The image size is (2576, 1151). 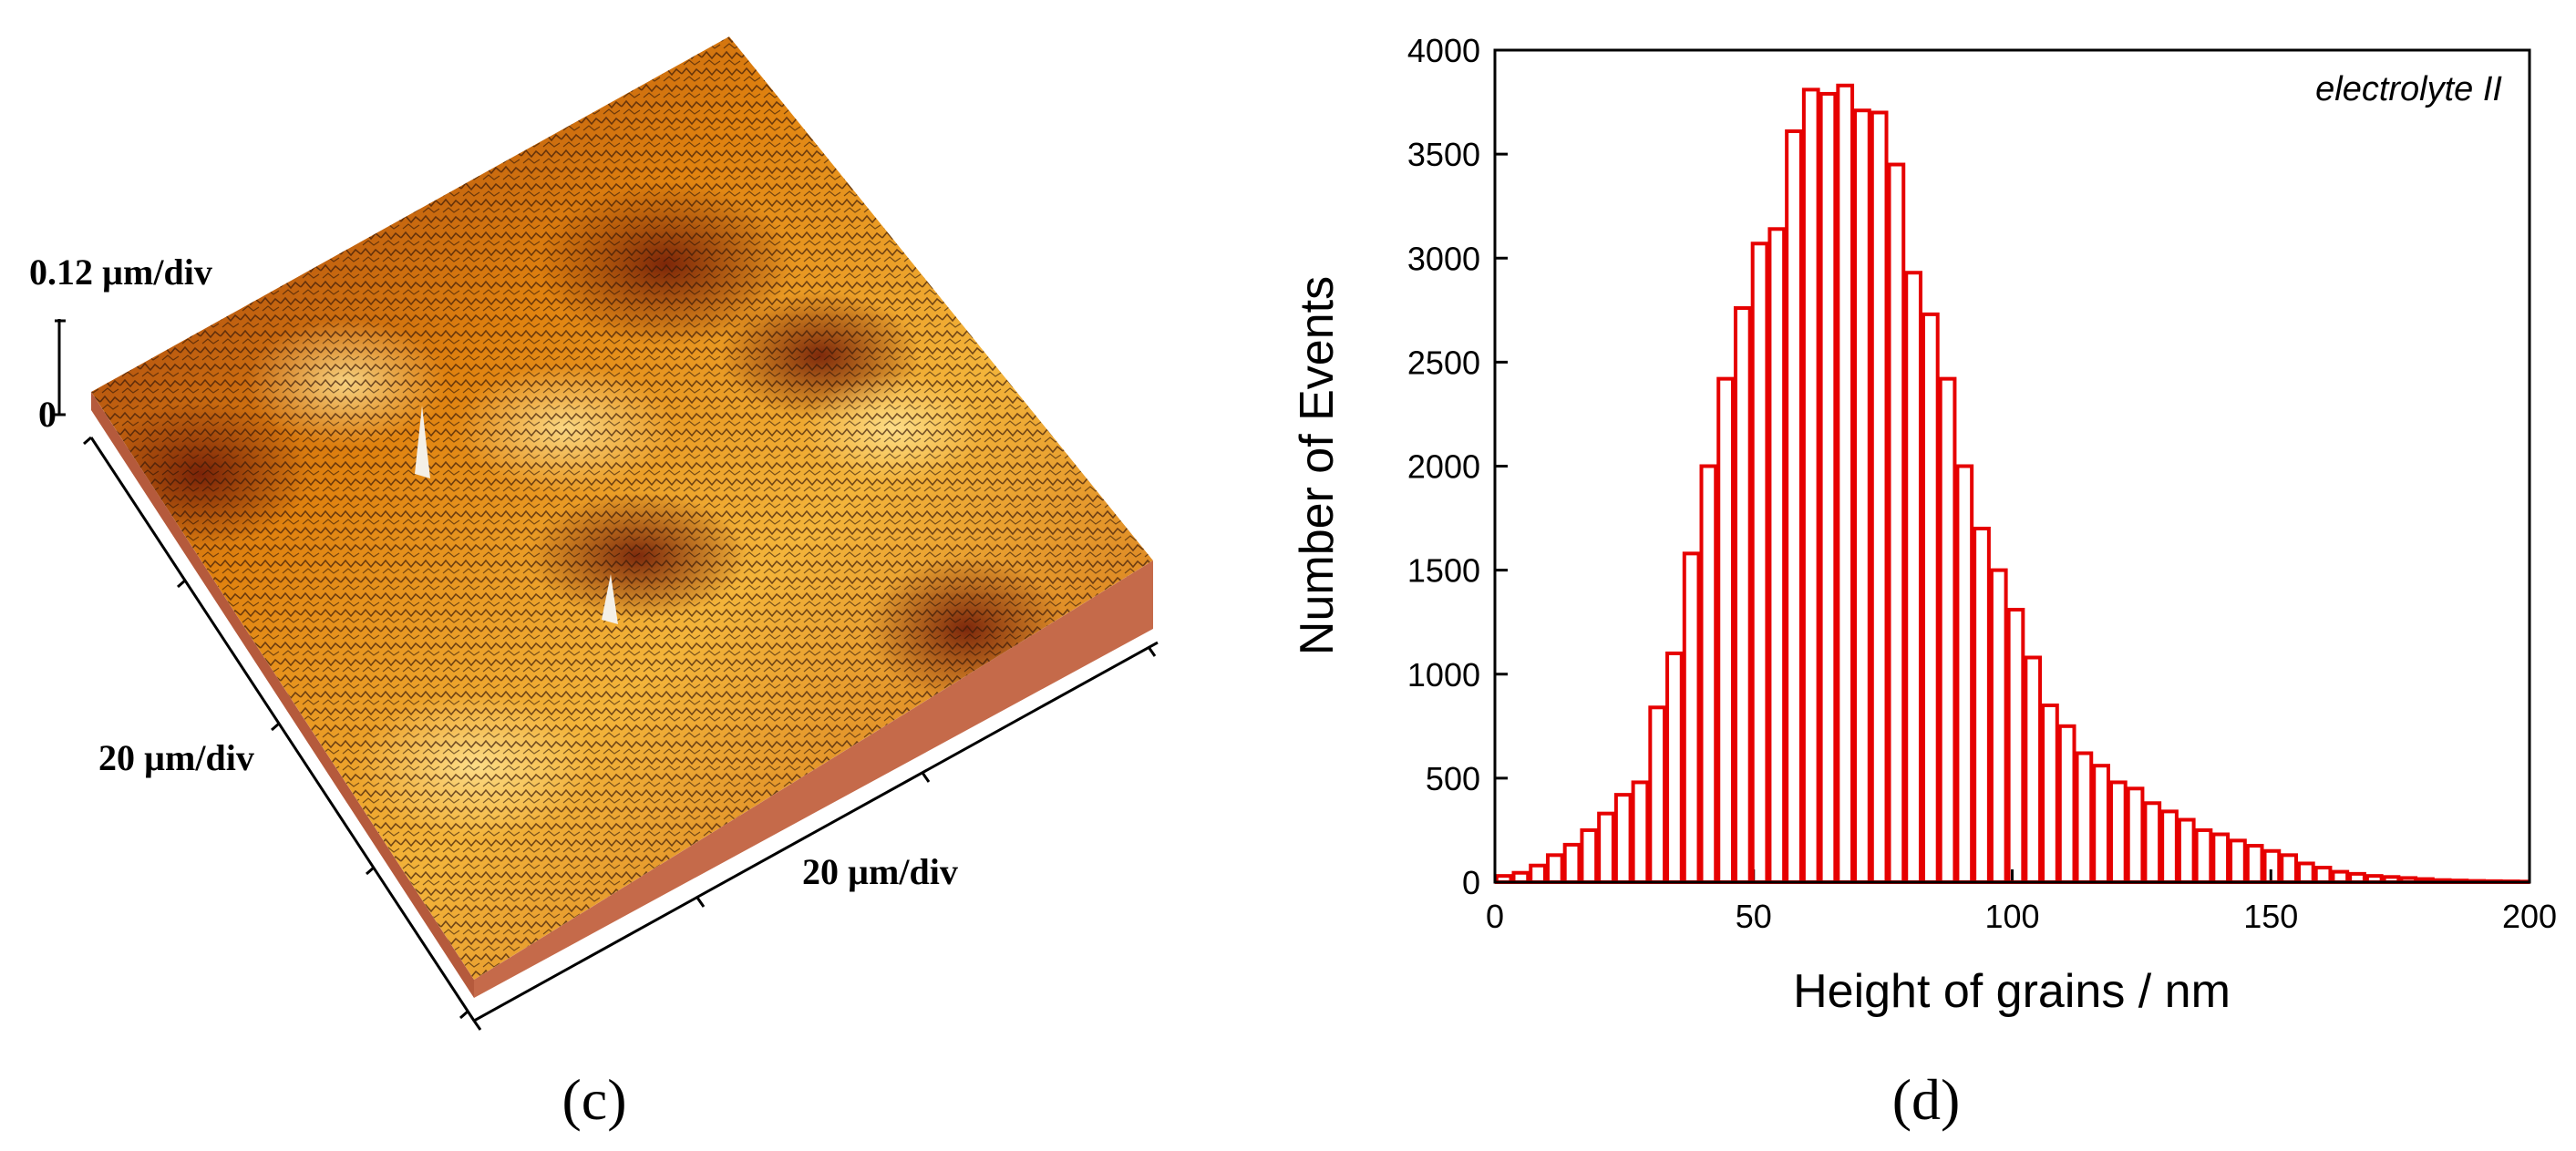 I want to click on y-tick-label: 500, so click(x=1453, y=778).